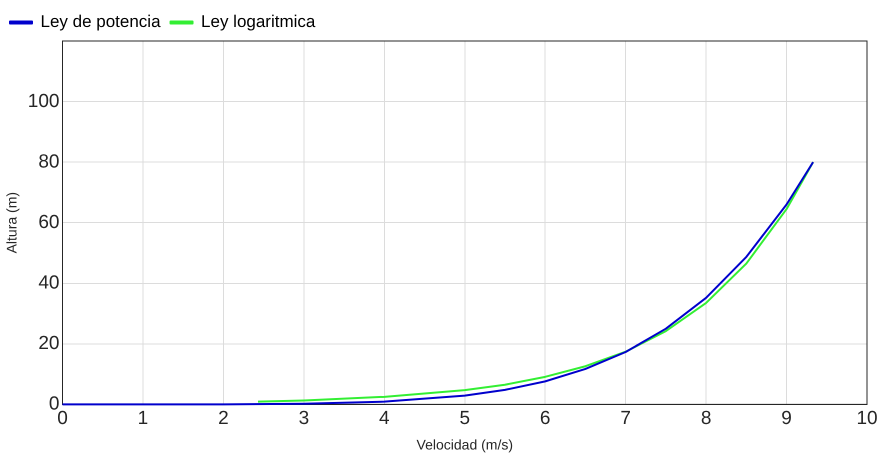  Describe the element at coordinates (464, 444) in the screenshot. I see `x-axis-title: Velocidad (m/s)` at that location.